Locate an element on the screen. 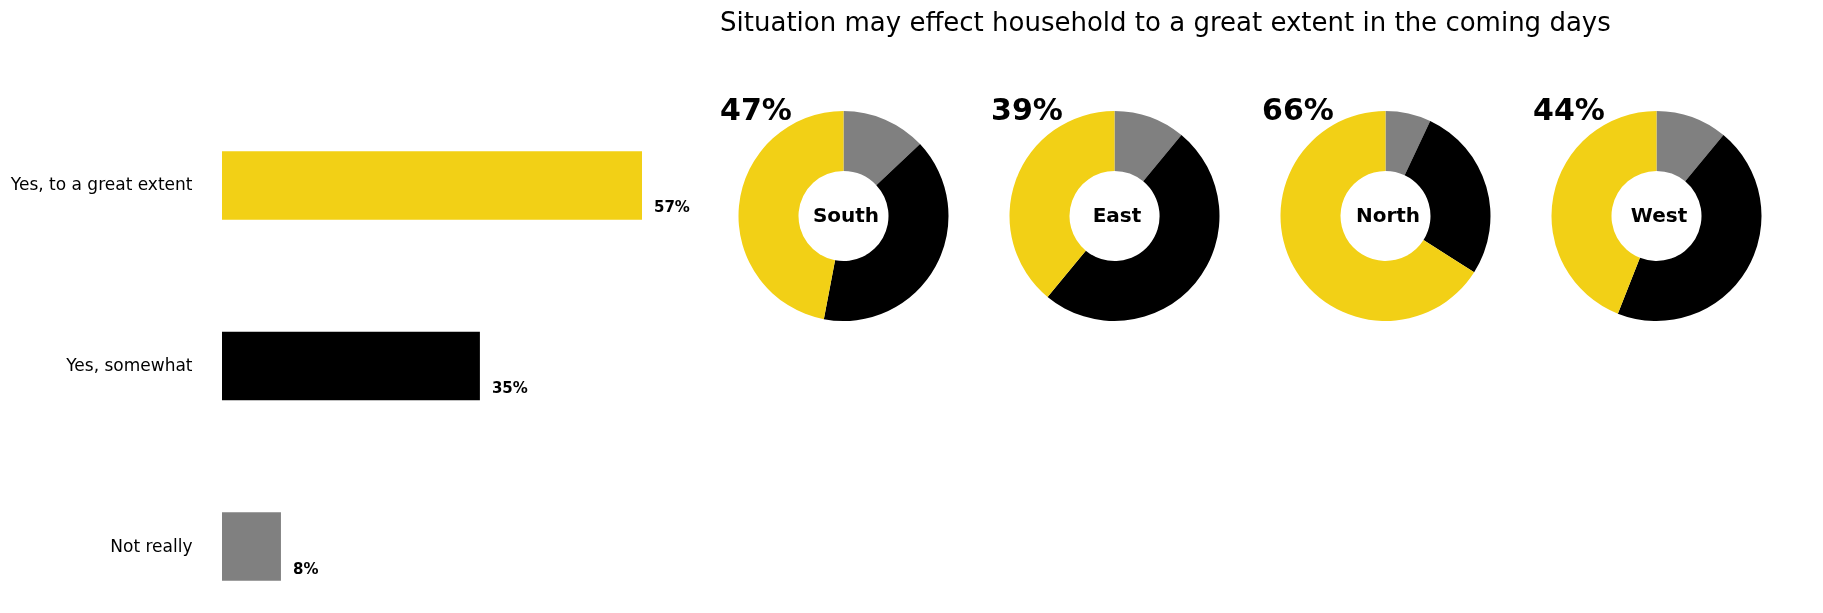 This screenshot has height=613, width=1823. data-label: 47% is located at coordinates (756, 109).